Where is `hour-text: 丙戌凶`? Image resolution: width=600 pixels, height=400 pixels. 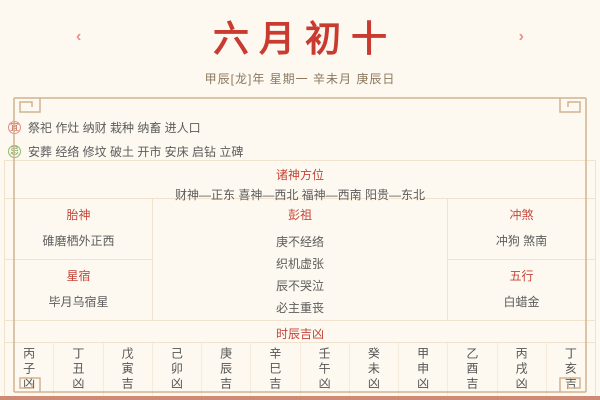 hour-text: 丙戌凶 is located at coordinates (521, 369).